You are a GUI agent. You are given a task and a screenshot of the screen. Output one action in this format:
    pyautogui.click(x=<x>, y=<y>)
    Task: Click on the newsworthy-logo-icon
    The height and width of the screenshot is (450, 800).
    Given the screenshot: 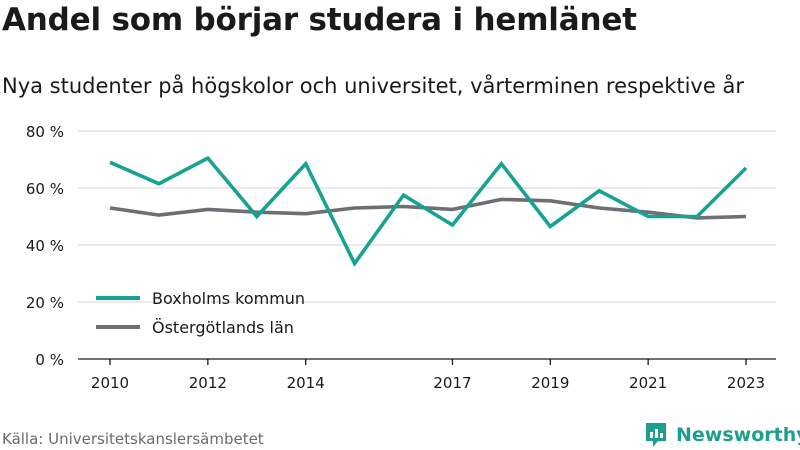 What is the action you would take?
    pyautogui.click(x=656, y=435)
    